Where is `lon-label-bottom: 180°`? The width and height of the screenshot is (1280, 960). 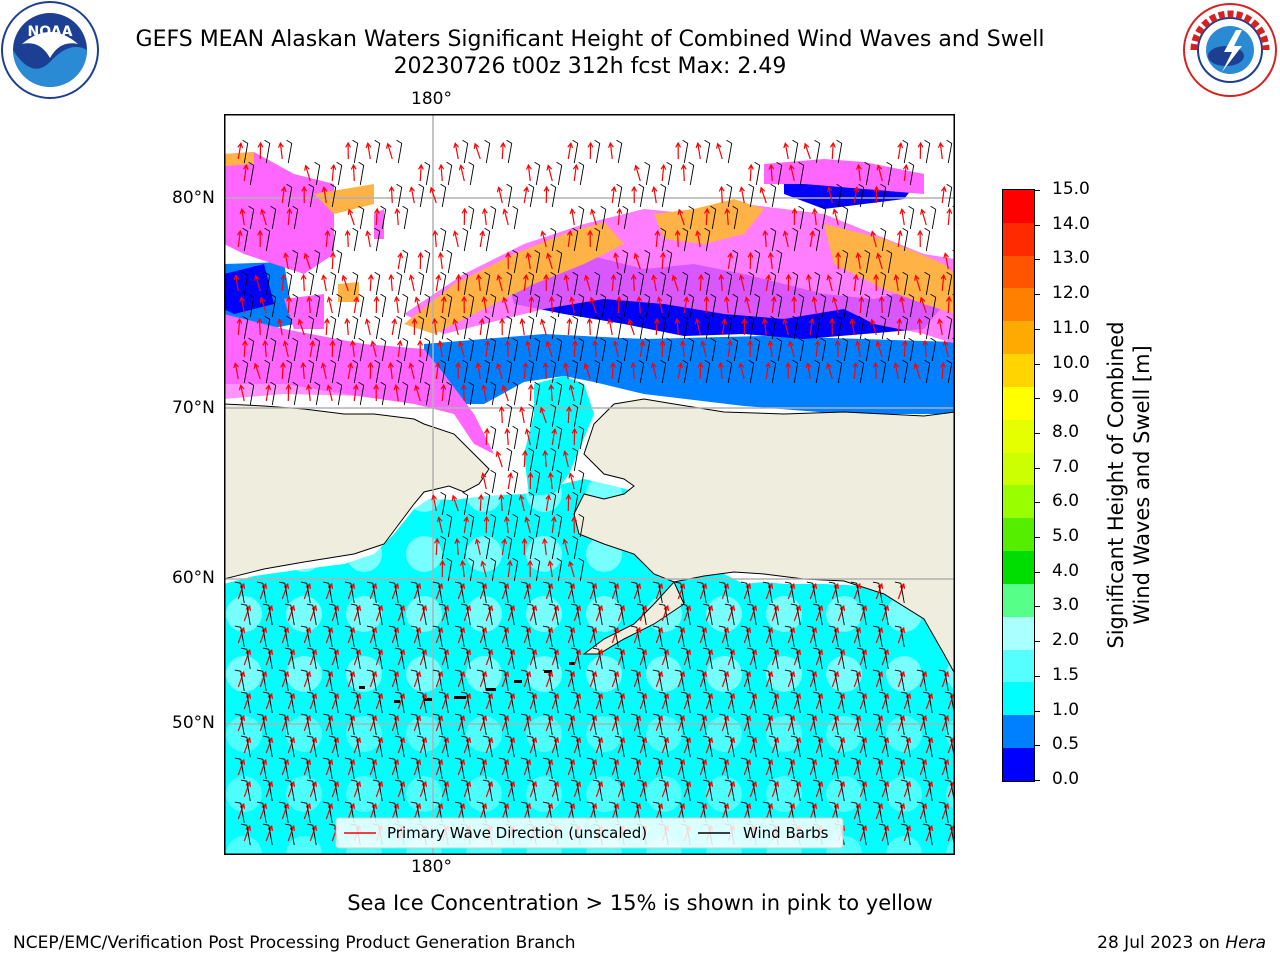 lon-label-bottom: 180° is located at coordinates (431, 867).